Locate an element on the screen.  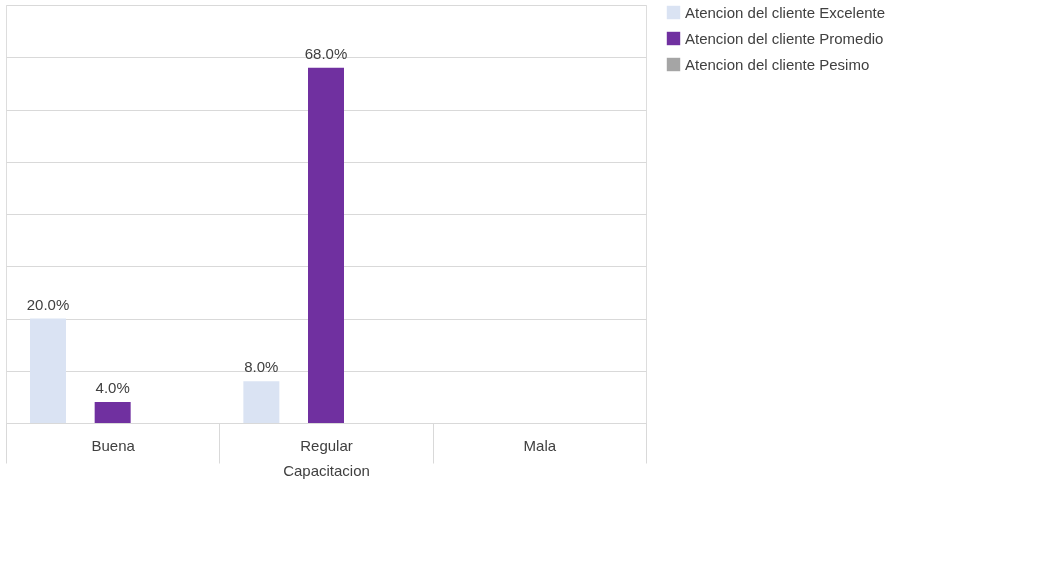
x-tick-label: Buena is located at coordinates (113, 445).